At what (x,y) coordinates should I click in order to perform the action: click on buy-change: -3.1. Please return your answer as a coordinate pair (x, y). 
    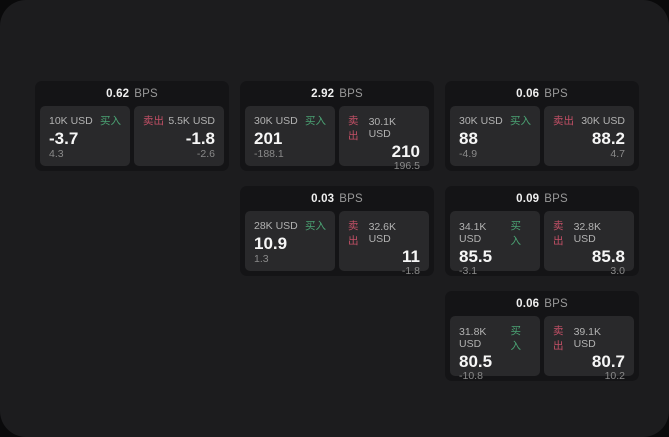
    Looking at the image, I should click on (468, 271).